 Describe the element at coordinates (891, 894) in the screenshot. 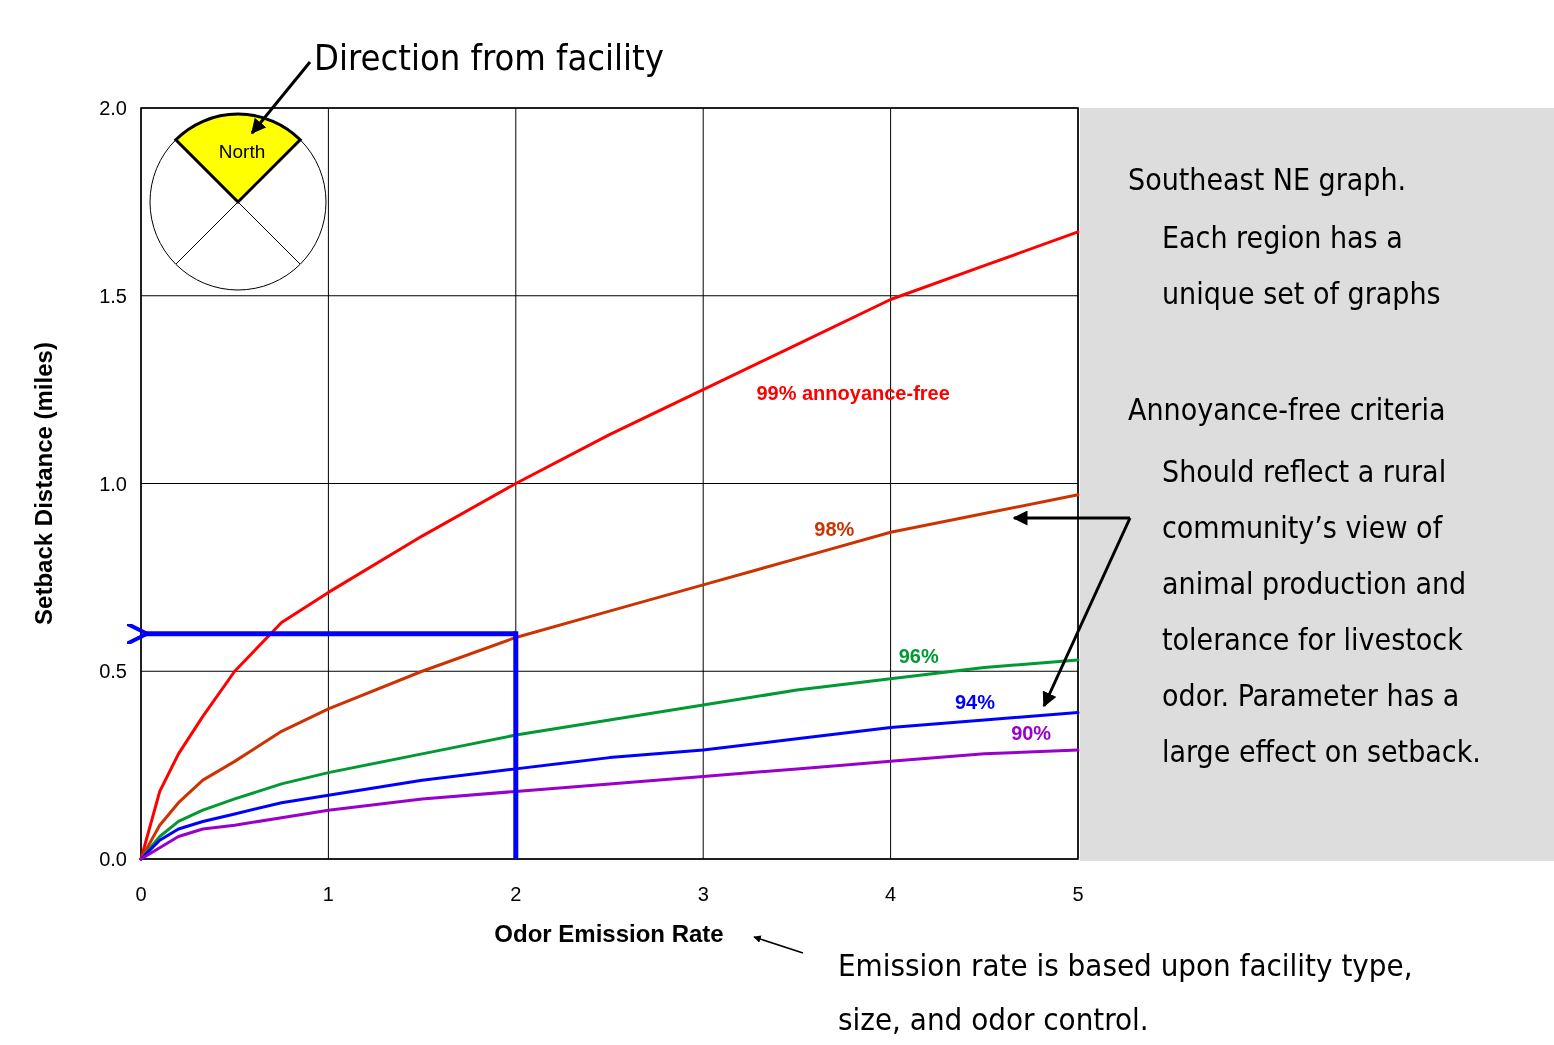

I see `x-tick-label: 4` at that location.